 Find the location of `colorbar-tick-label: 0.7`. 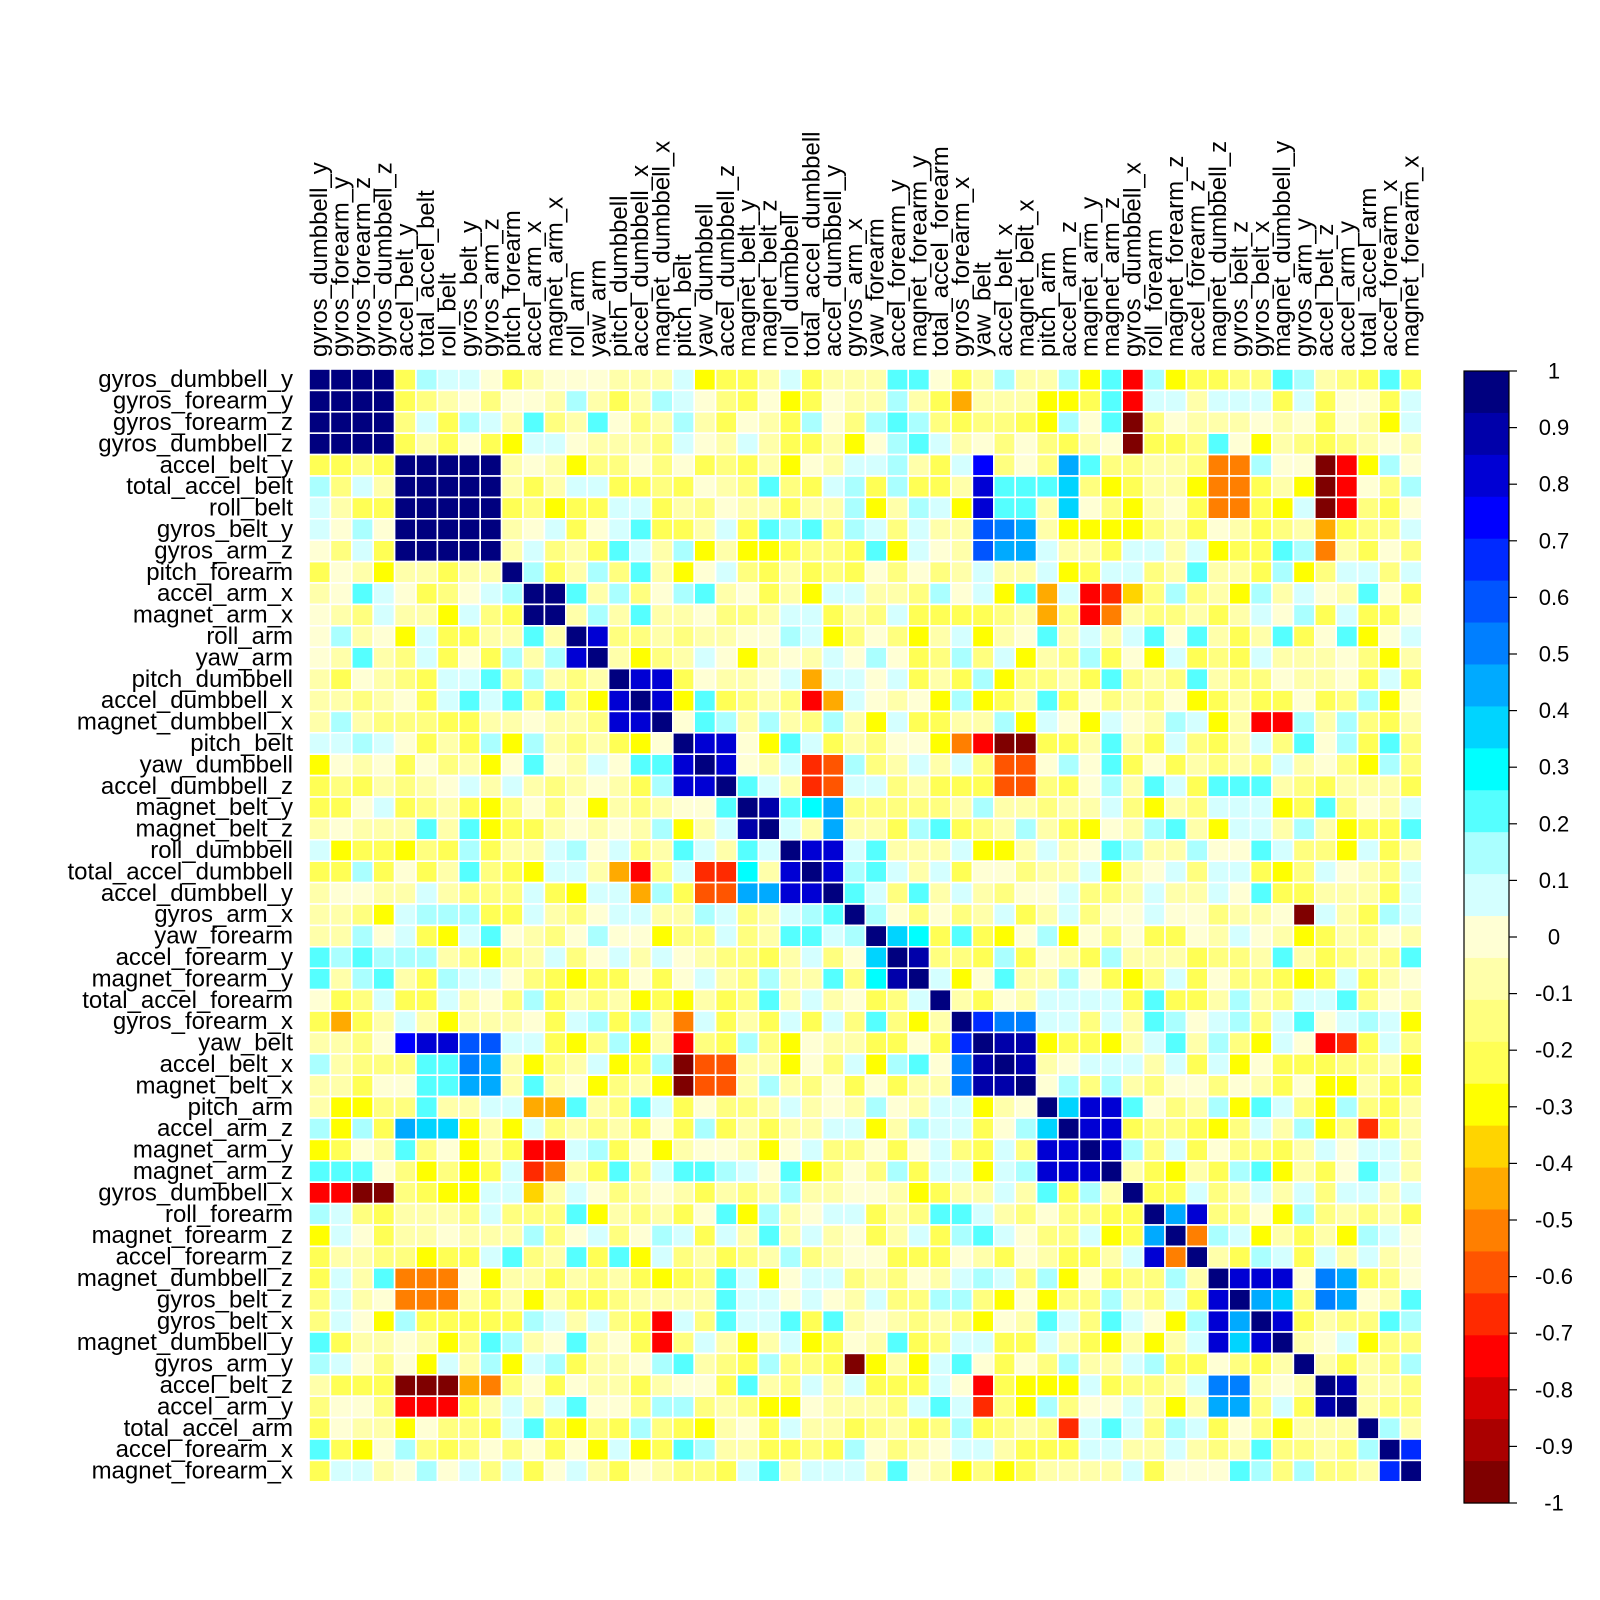

colorbar-tick-label: 0.7 is located at coordinates (1554, 540).